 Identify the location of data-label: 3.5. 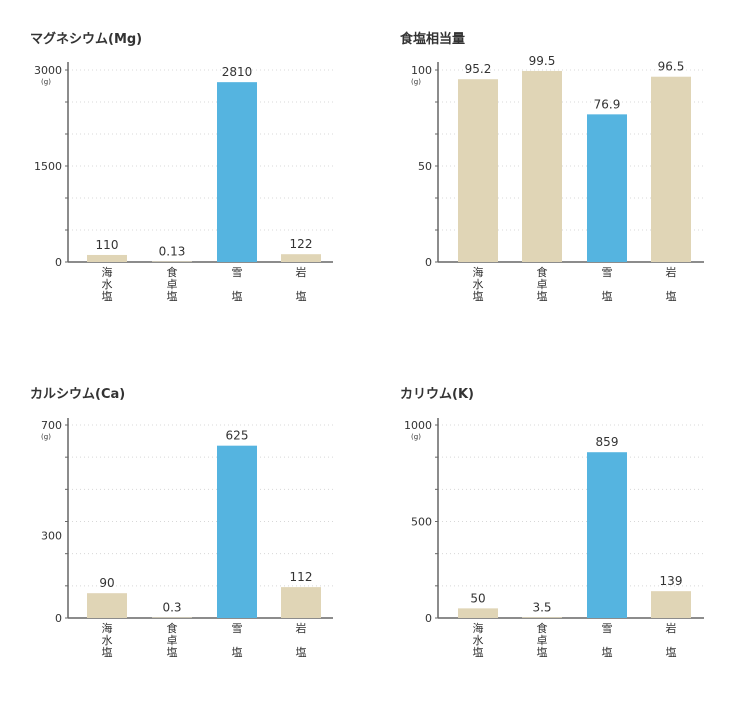
(541, 607).